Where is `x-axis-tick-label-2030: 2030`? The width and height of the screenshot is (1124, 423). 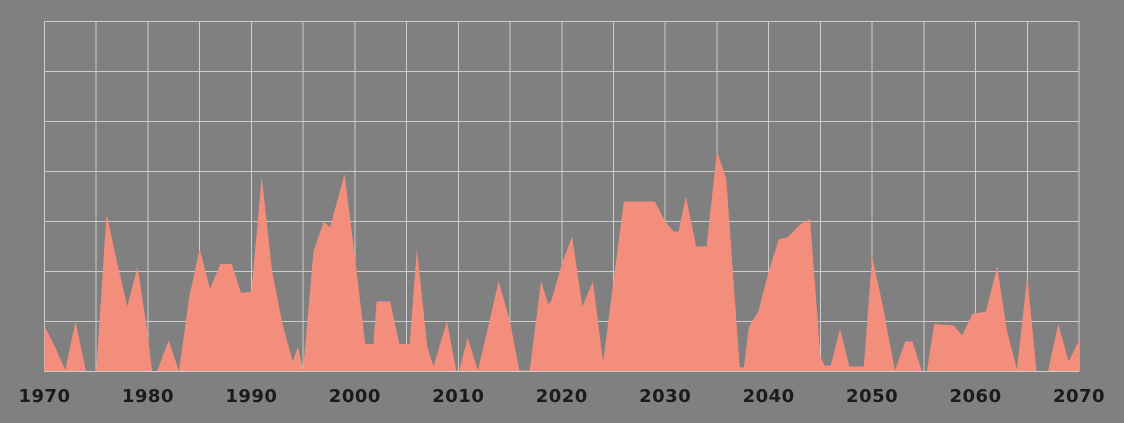 x-axis-tick-label-2030: 2030 is located at coordinates (665, 396).